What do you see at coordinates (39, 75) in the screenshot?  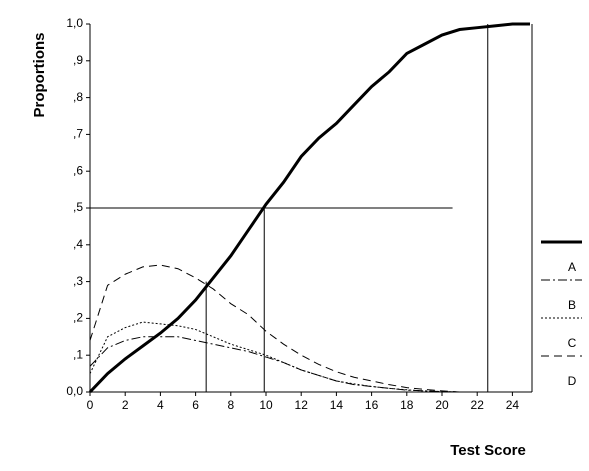 I see `y-axis-title: Proportions` at bounding box center [39, 75].